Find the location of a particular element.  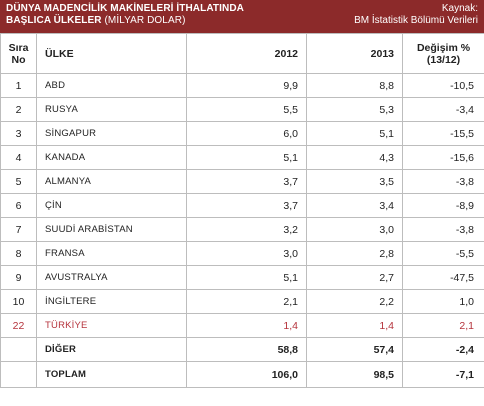

cell-2013: 3,5 is located at coordinates (354, 181).